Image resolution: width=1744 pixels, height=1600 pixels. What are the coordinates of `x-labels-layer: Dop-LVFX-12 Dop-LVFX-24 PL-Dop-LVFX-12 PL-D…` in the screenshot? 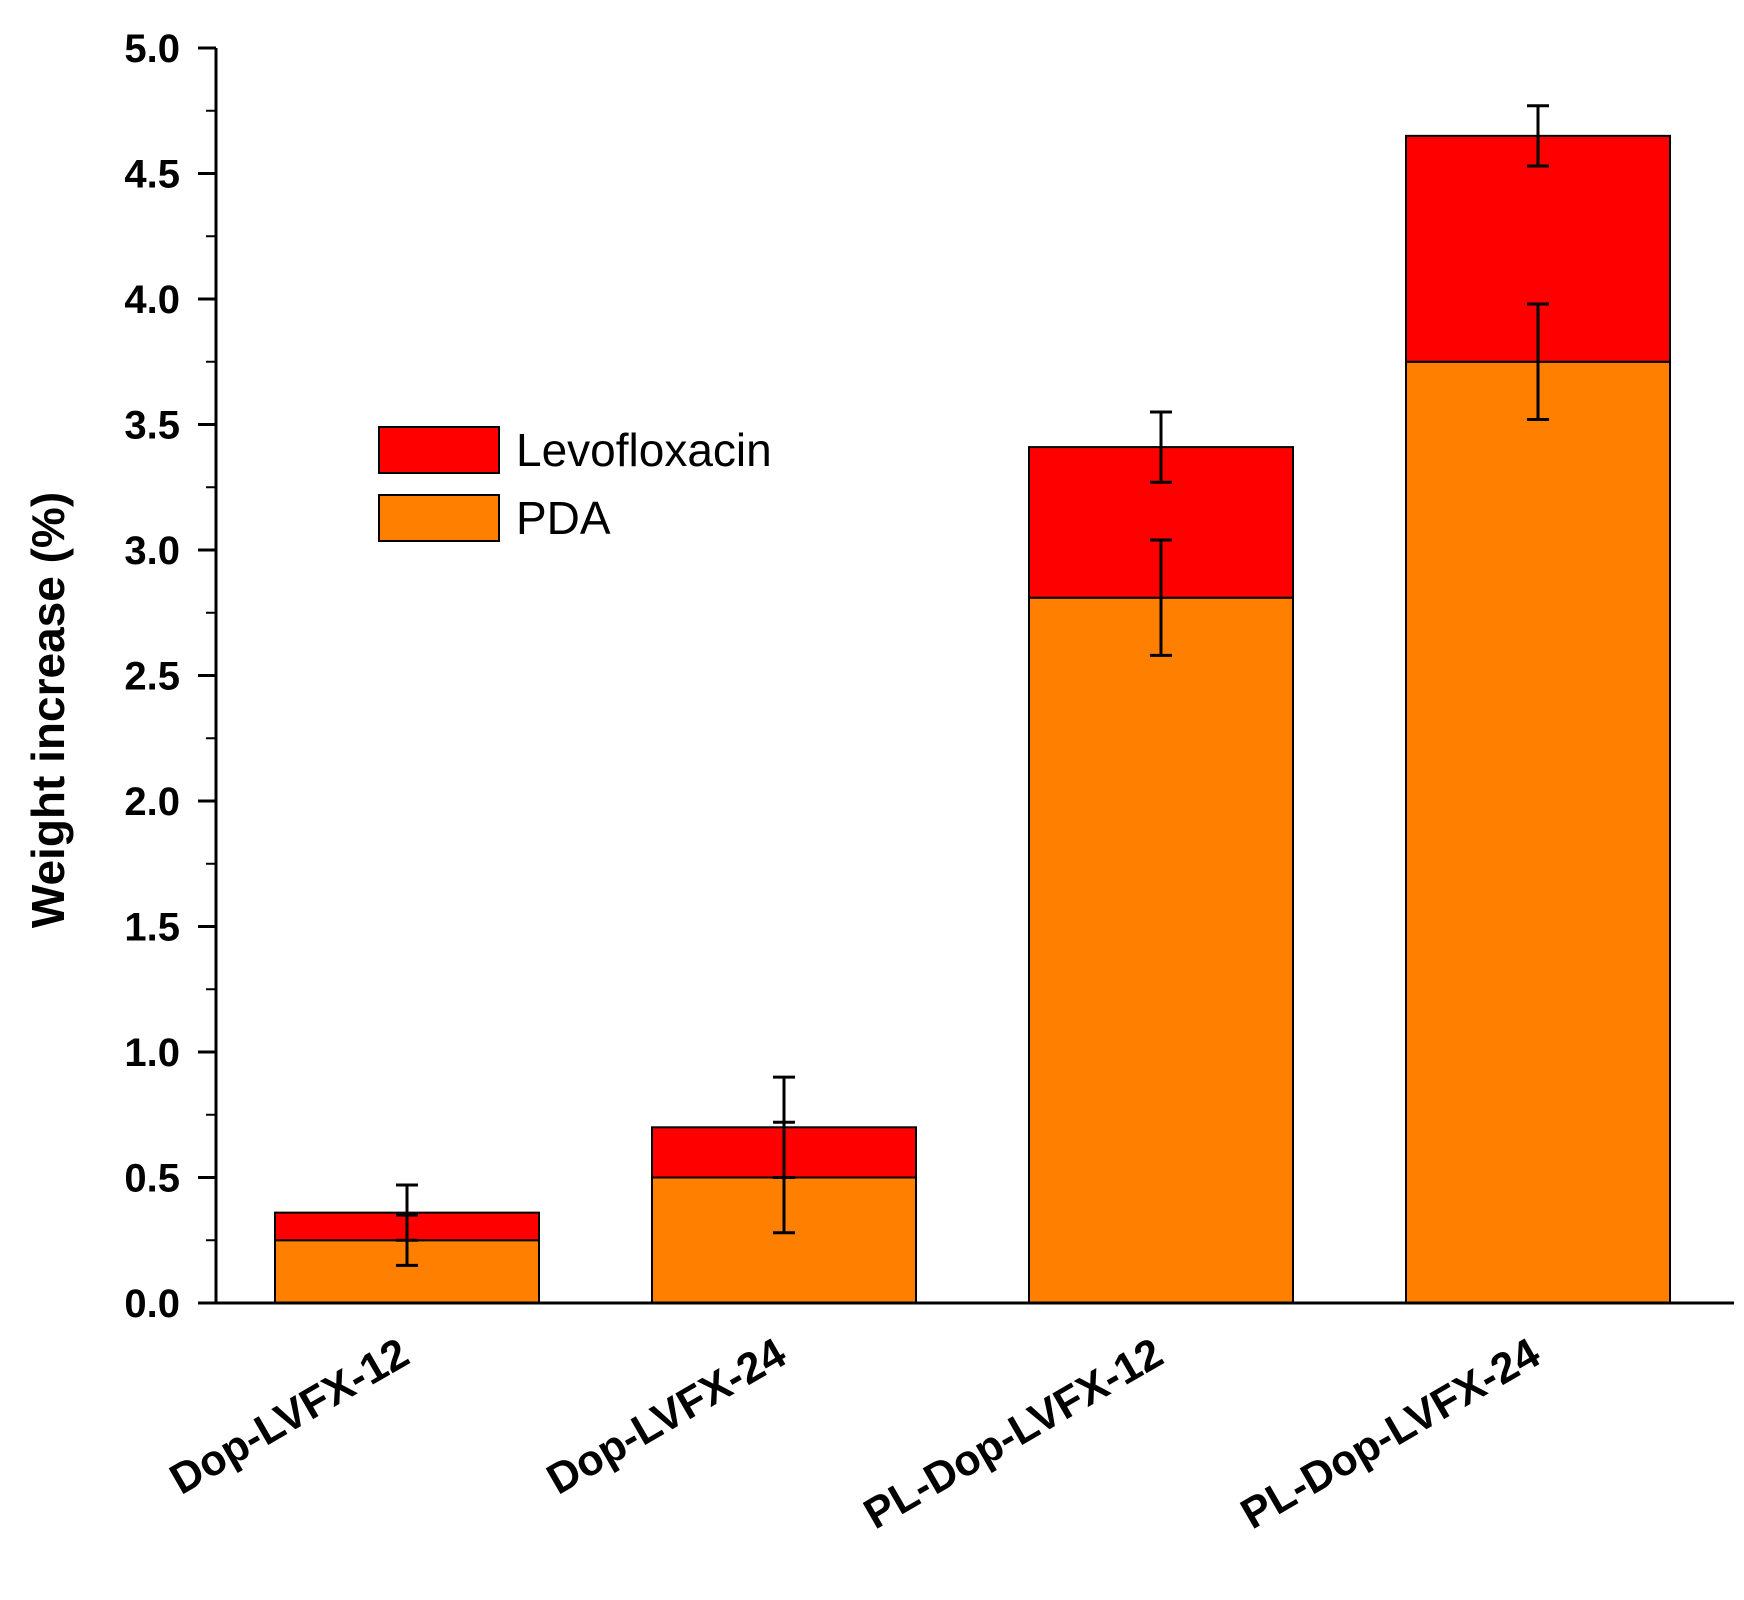 It's located at (855, 1434).